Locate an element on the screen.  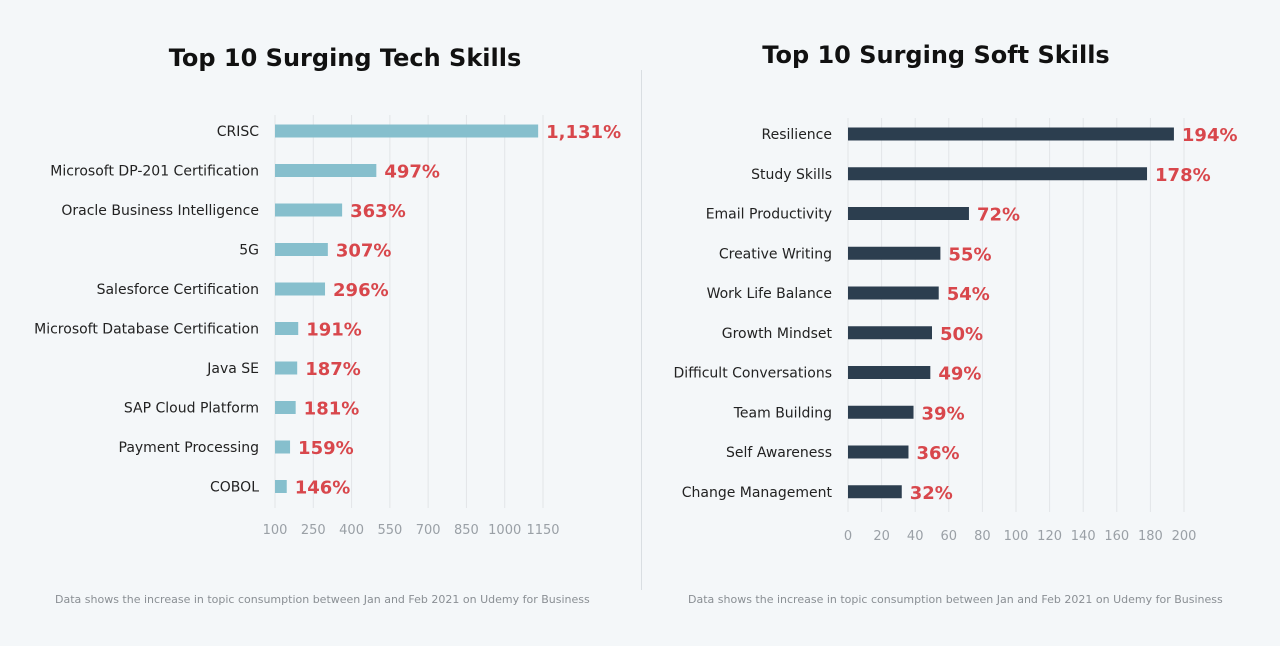
tech-x-tick-label: 400 is located at coordinates (351, 530).